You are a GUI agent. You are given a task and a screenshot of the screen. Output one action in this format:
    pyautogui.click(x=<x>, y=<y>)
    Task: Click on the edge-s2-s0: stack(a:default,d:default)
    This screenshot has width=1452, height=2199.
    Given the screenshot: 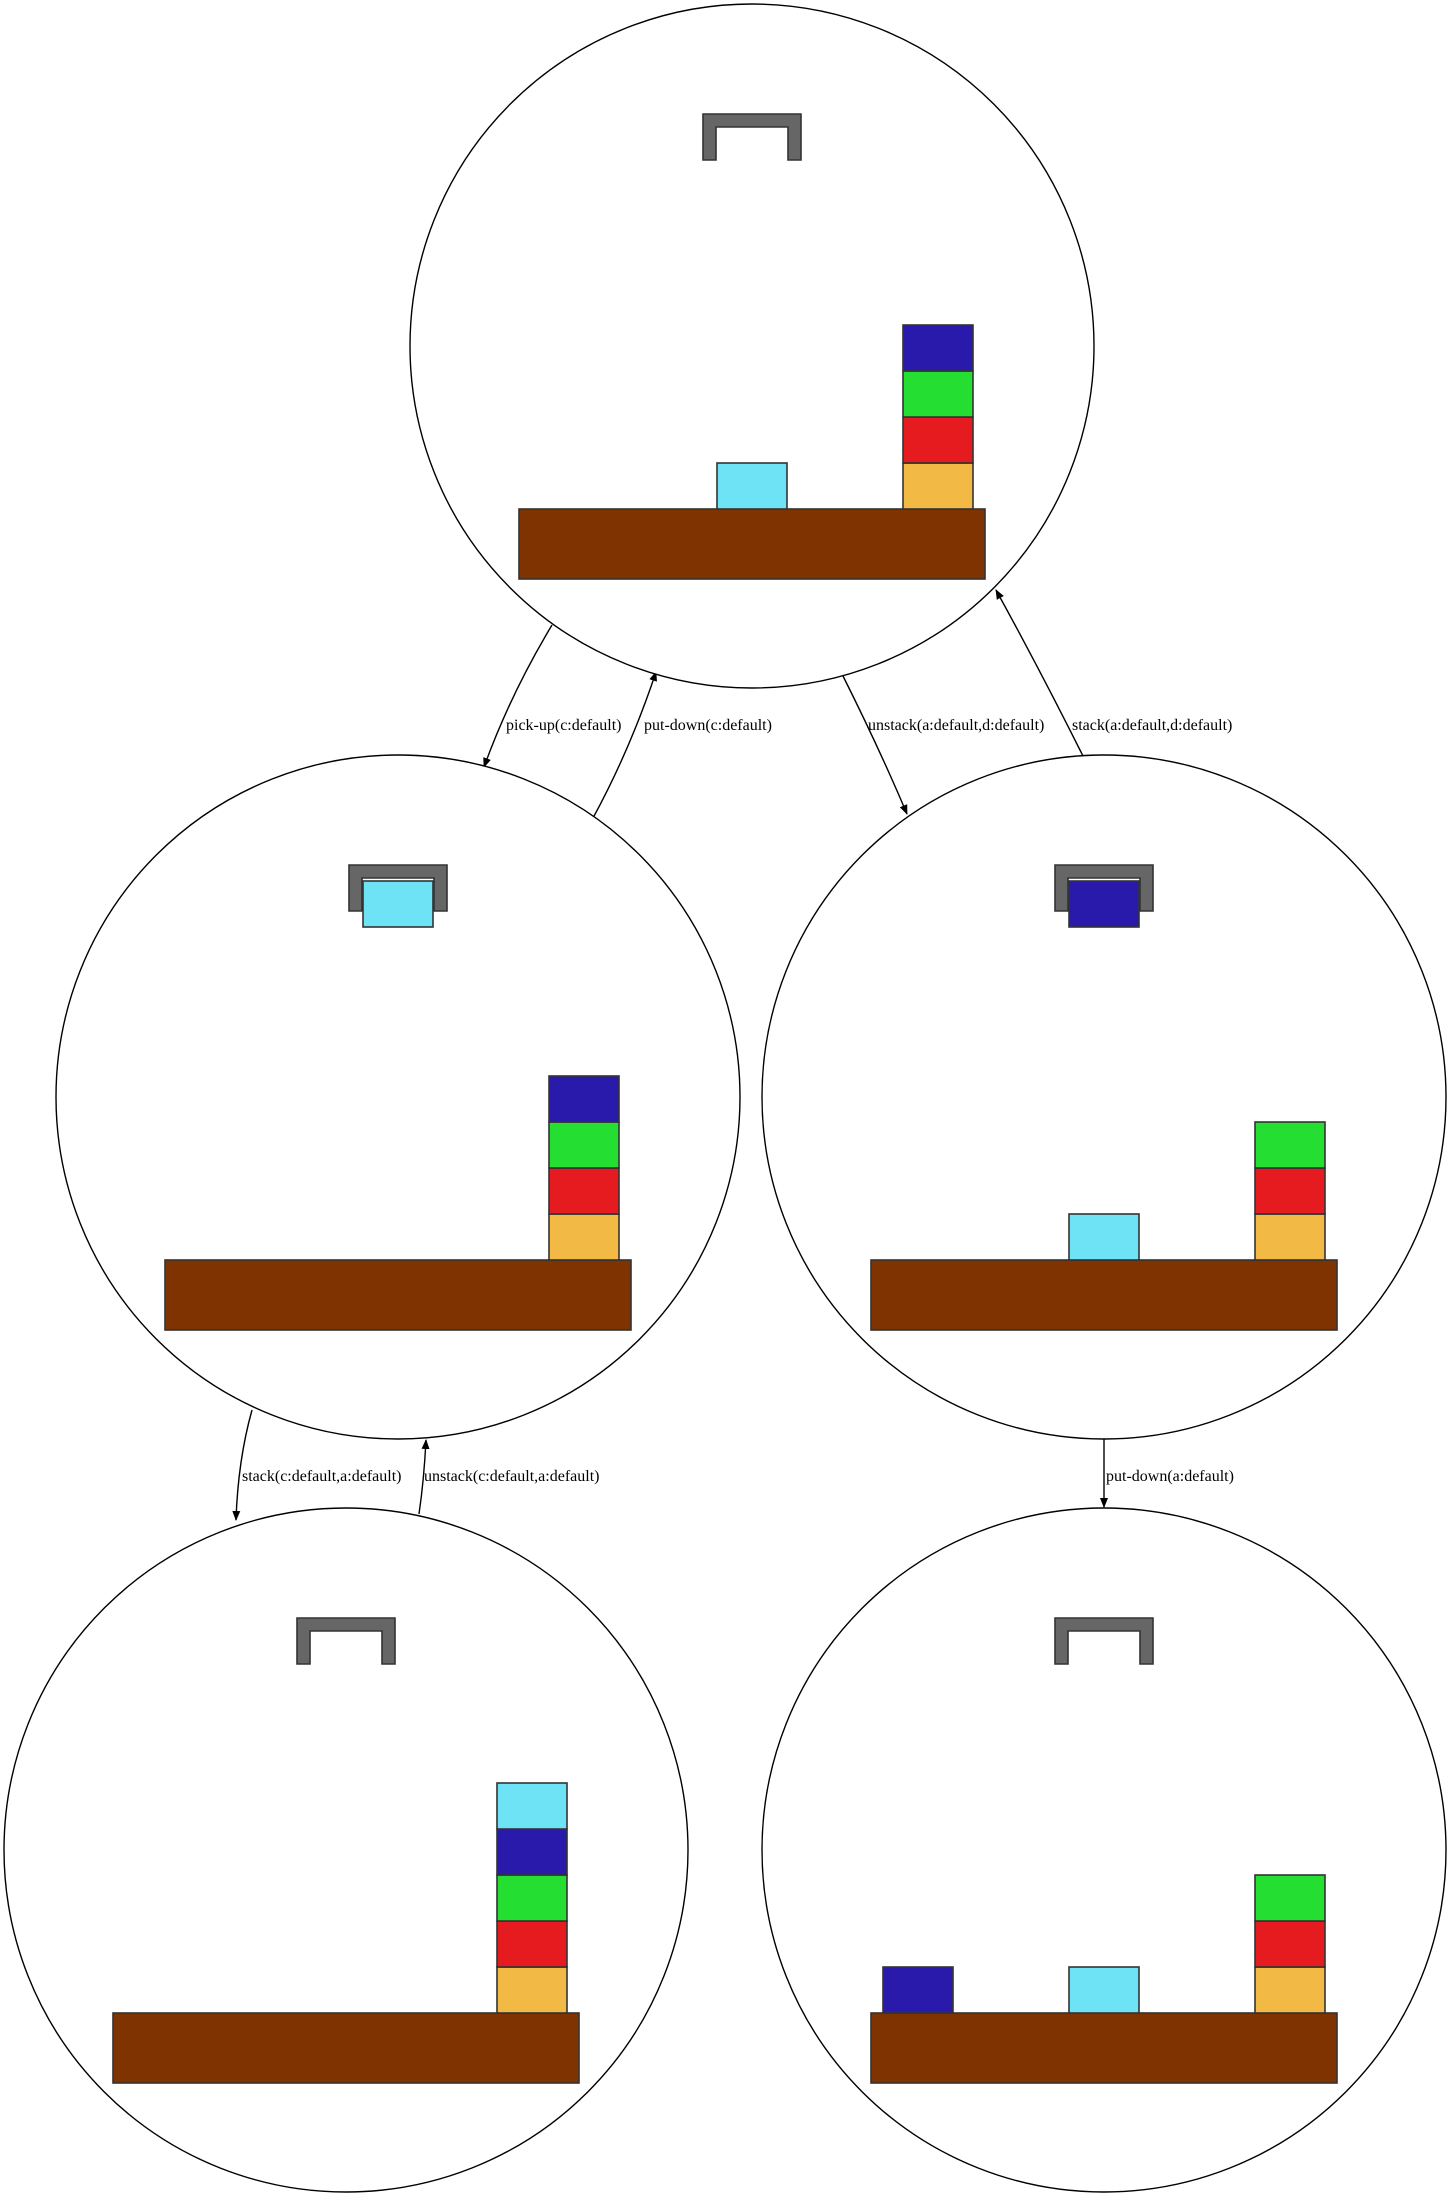 What is the action you would take?
    pyautogui.click(x=1113, y=674)
    